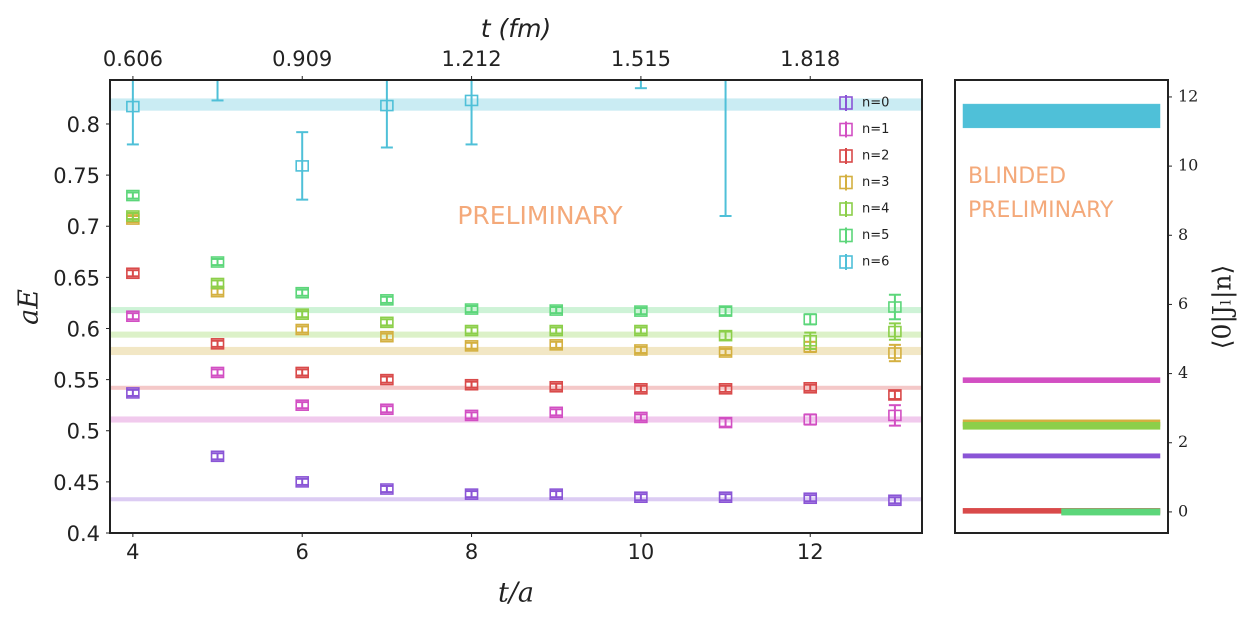  What do you see at coordinates (516, 28) in the screenshot?
I see `top-axis-title: t (fm)` at bounding box center [516, 28].